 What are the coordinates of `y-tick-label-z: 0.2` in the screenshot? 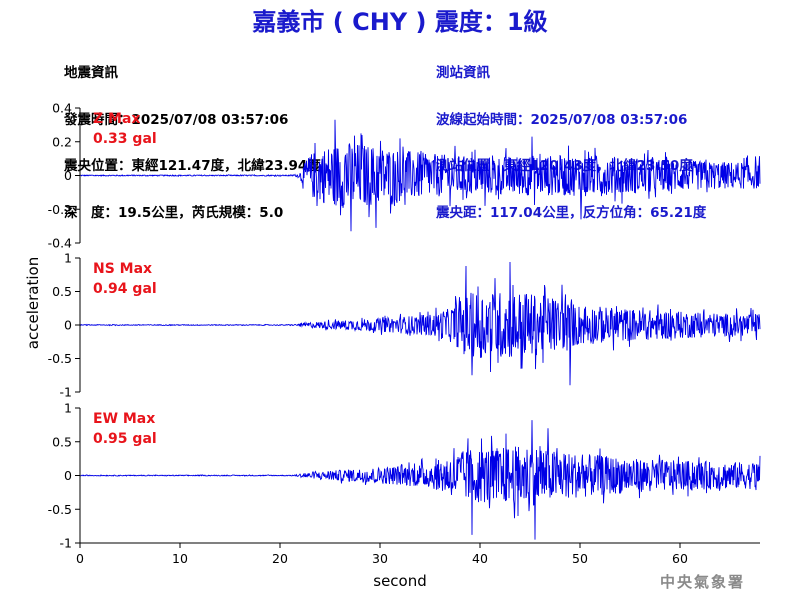 It's located at (62, 141).